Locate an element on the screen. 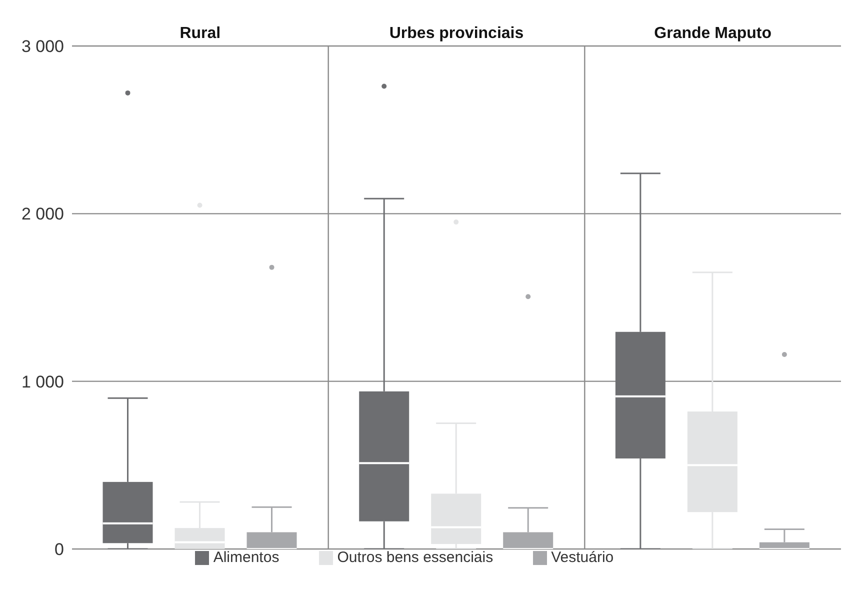 This screenshot has width=851, height=590. y-tick-label: 2 000 is located at coordinates (42, 214).